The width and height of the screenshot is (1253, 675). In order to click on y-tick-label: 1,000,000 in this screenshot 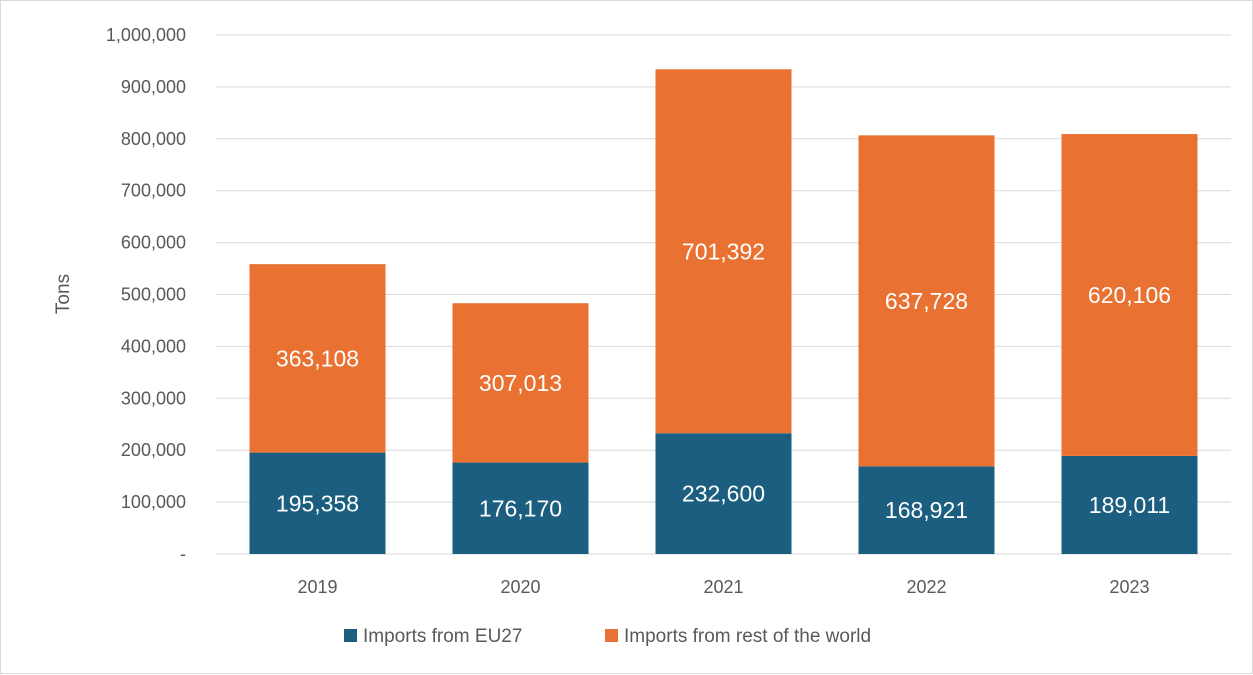, I will do `click(146, 35)`.